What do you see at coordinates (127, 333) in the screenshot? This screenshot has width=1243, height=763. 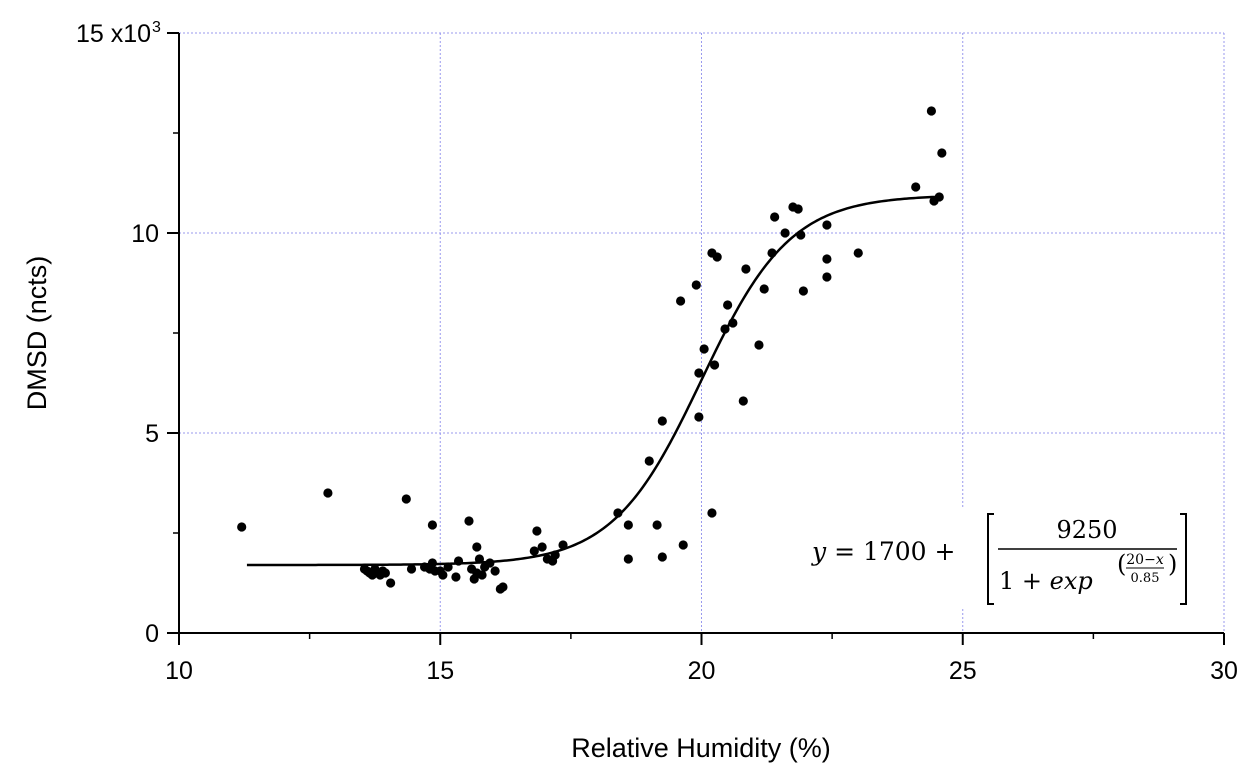 I see `y-ticks: 0 5 10 15 x10 3` at bounding box center [127, 333].